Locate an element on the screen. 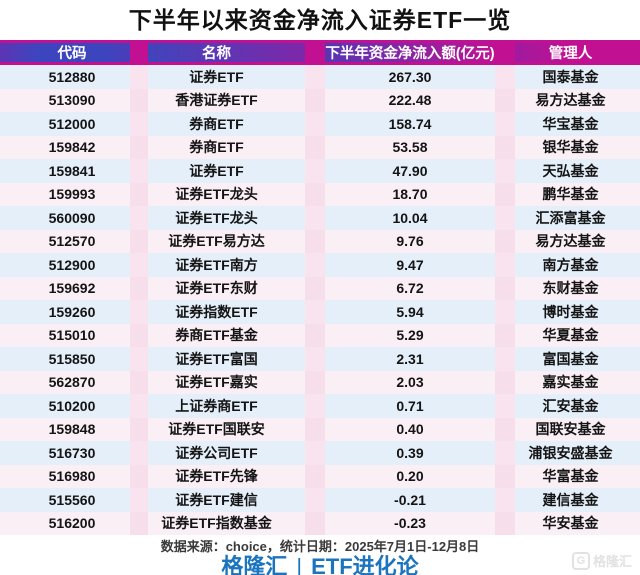 The height and width of the screenshot is (575, 640). header-code: 代码 is located at coordinates (65, 52).